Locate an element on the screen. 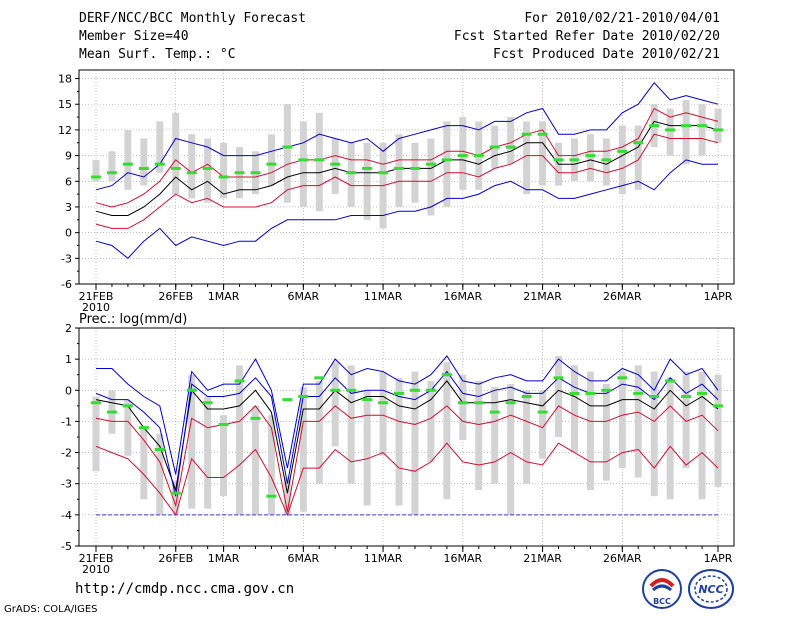 The width and height of the screenshot is (800, 618). temp-series-mean is located at coordinates (407, 168).